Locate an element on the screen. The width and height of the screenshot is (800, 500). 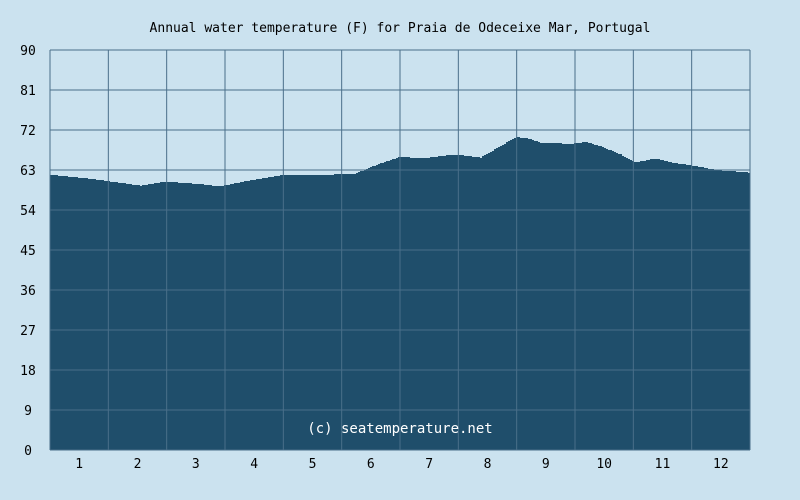
y-tick-label: 90 is located at coordinates (28, 51).